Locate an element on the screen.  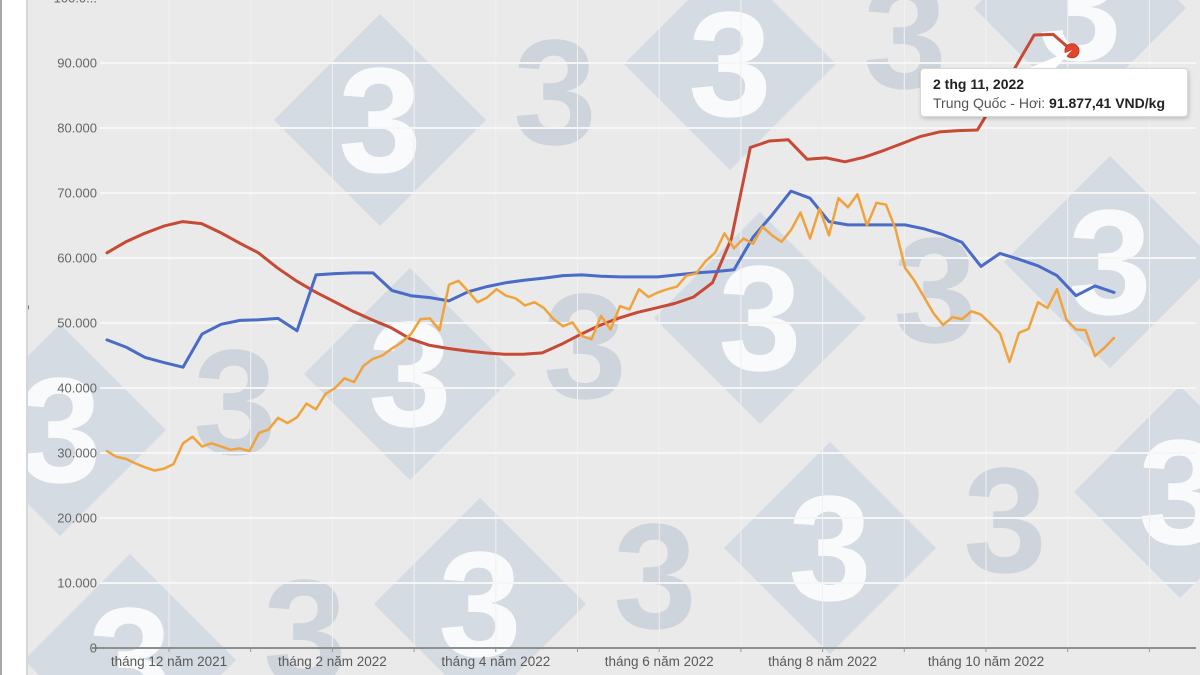
y-axis-tick-label: 70.000 is located at coordinates (77, 193).